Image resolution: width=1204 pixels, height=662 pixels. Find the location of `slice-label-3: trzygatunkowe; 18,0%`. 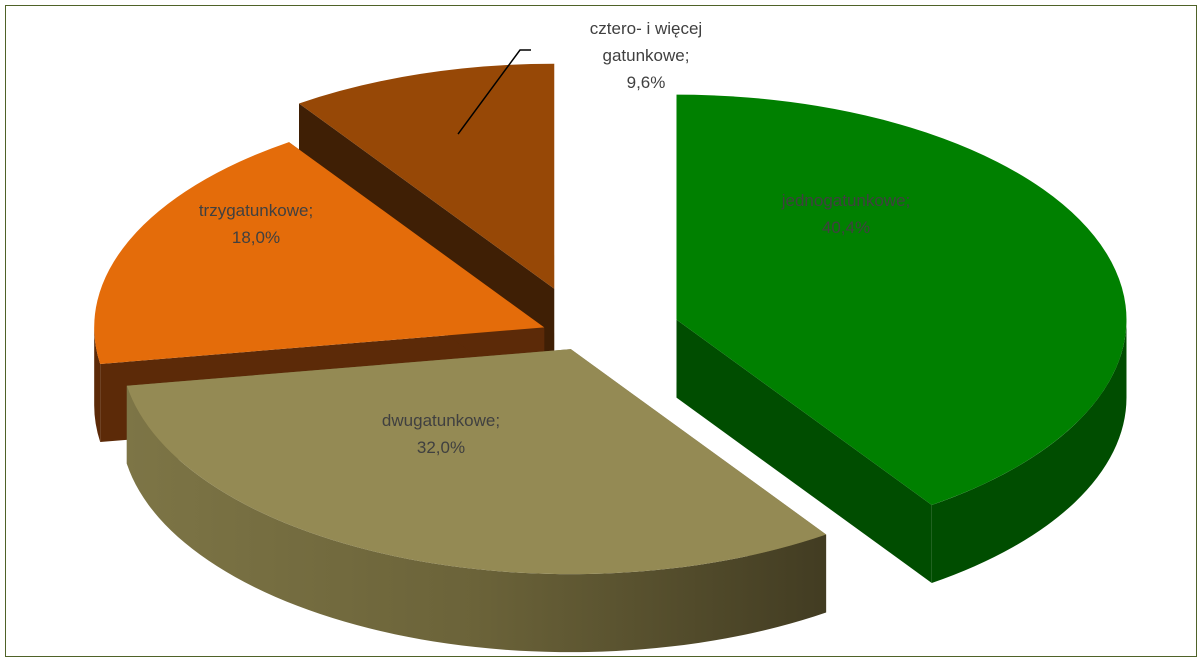

slice-label-3: trzygatunkowe; 18,0% is located at coordinates (256, 224).